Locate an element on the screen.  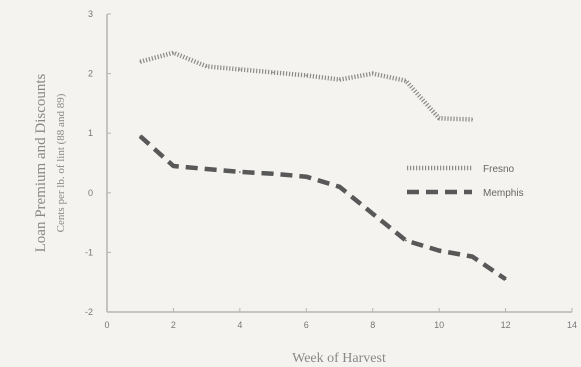
x-tick-label: 8 is located at coordinates (372, 325).